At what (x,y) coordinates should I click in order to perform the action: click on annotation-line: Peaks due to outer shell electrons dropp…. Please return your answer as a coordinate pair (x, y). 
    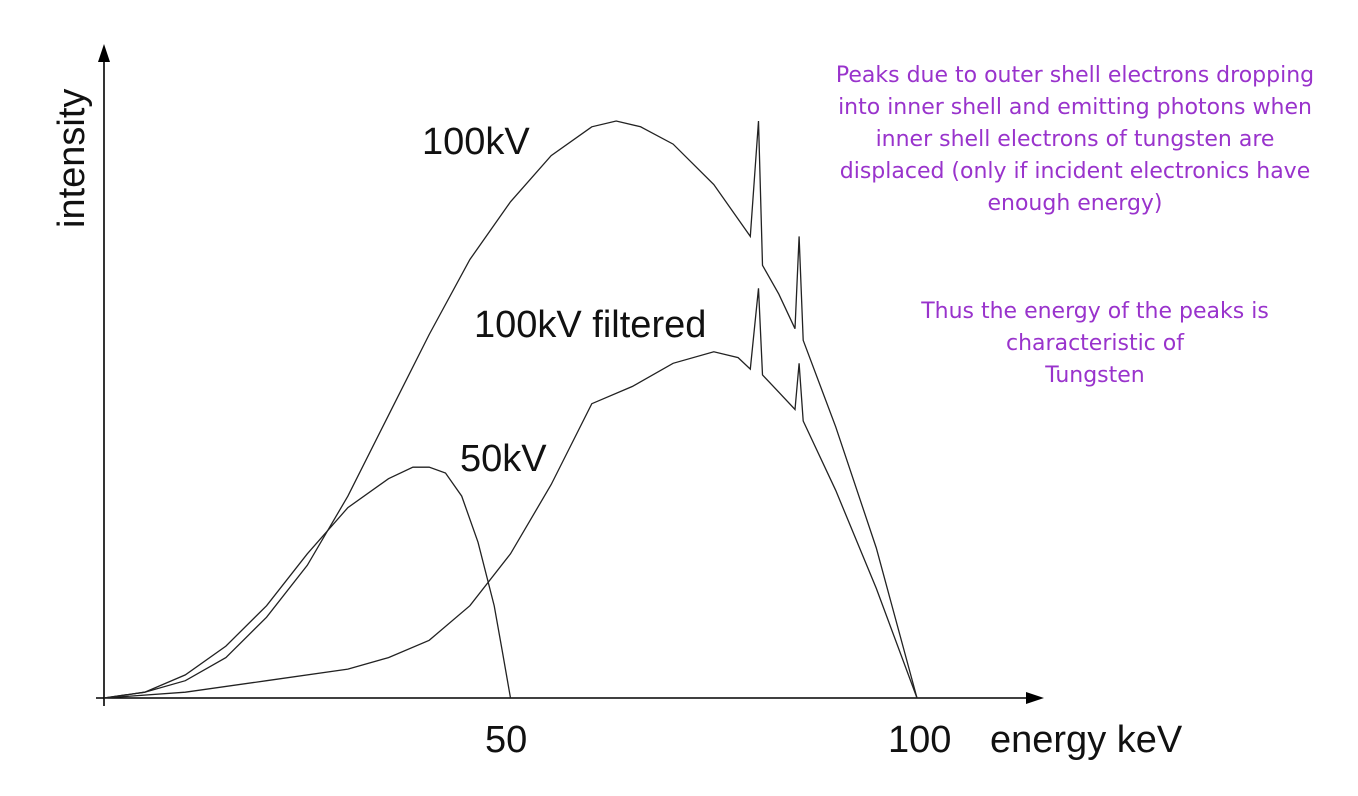
    Looking at the image, I should click on (1075, 75).